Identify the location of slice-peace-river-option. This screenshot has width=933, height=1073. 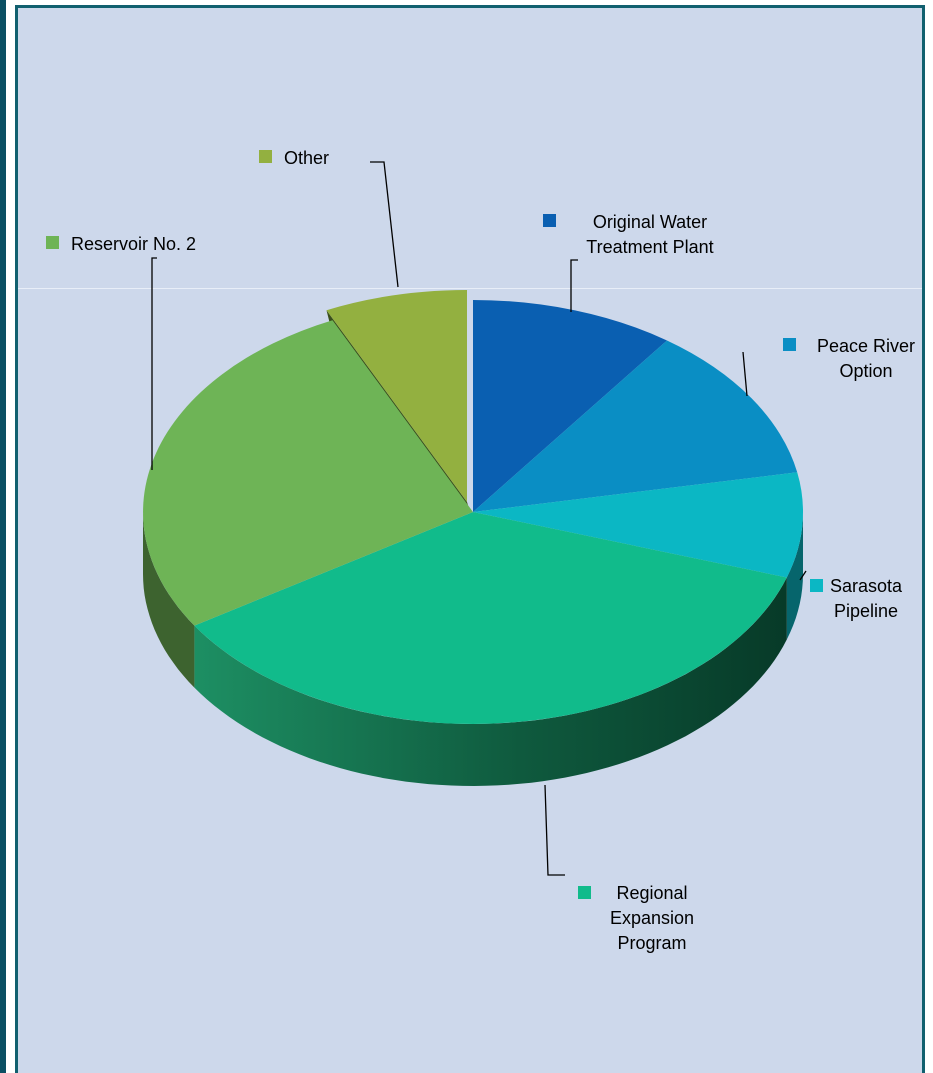
(635, 426).